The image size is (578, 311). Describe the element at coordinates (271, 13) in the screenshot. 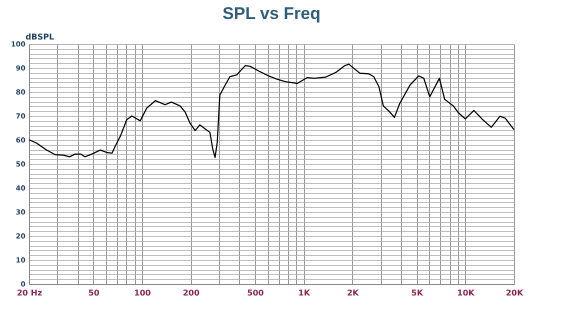

I see `chart-title: SPL vs Freq` at that location.